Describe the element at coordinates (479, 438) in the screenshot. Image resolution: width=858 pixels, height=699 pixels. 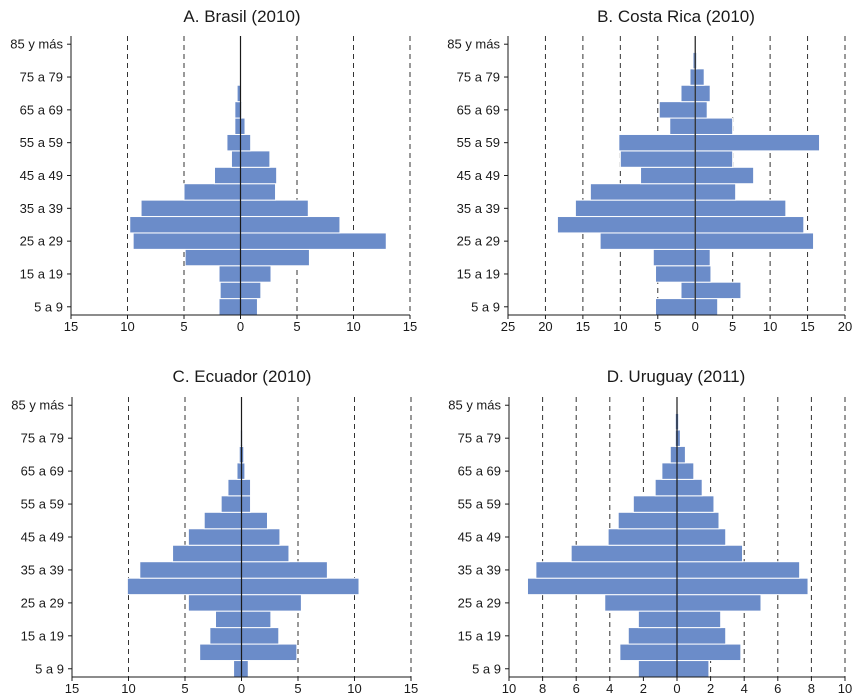
I see `y-tick-label: 75 a 79` at that location.